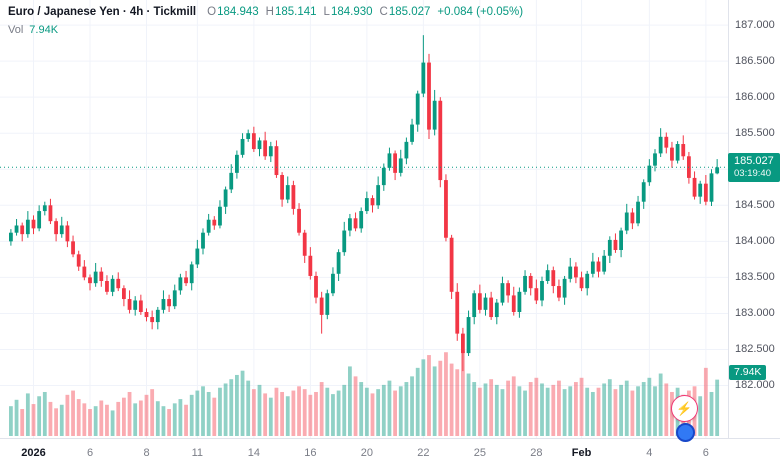  I want to click on lightning-icon: ⚡, so click(684, 408).